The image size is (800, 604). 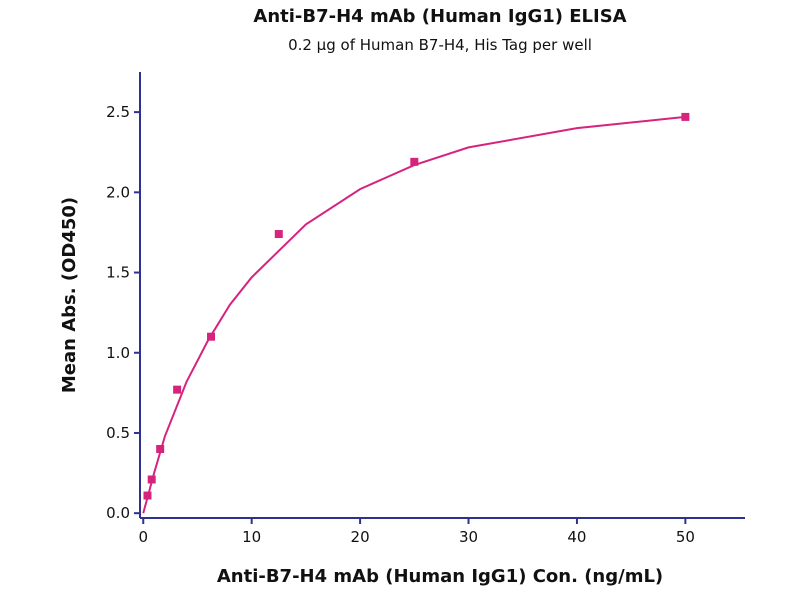 I want to click on y-tick-label: 0.5, so click(x=118, y=433).